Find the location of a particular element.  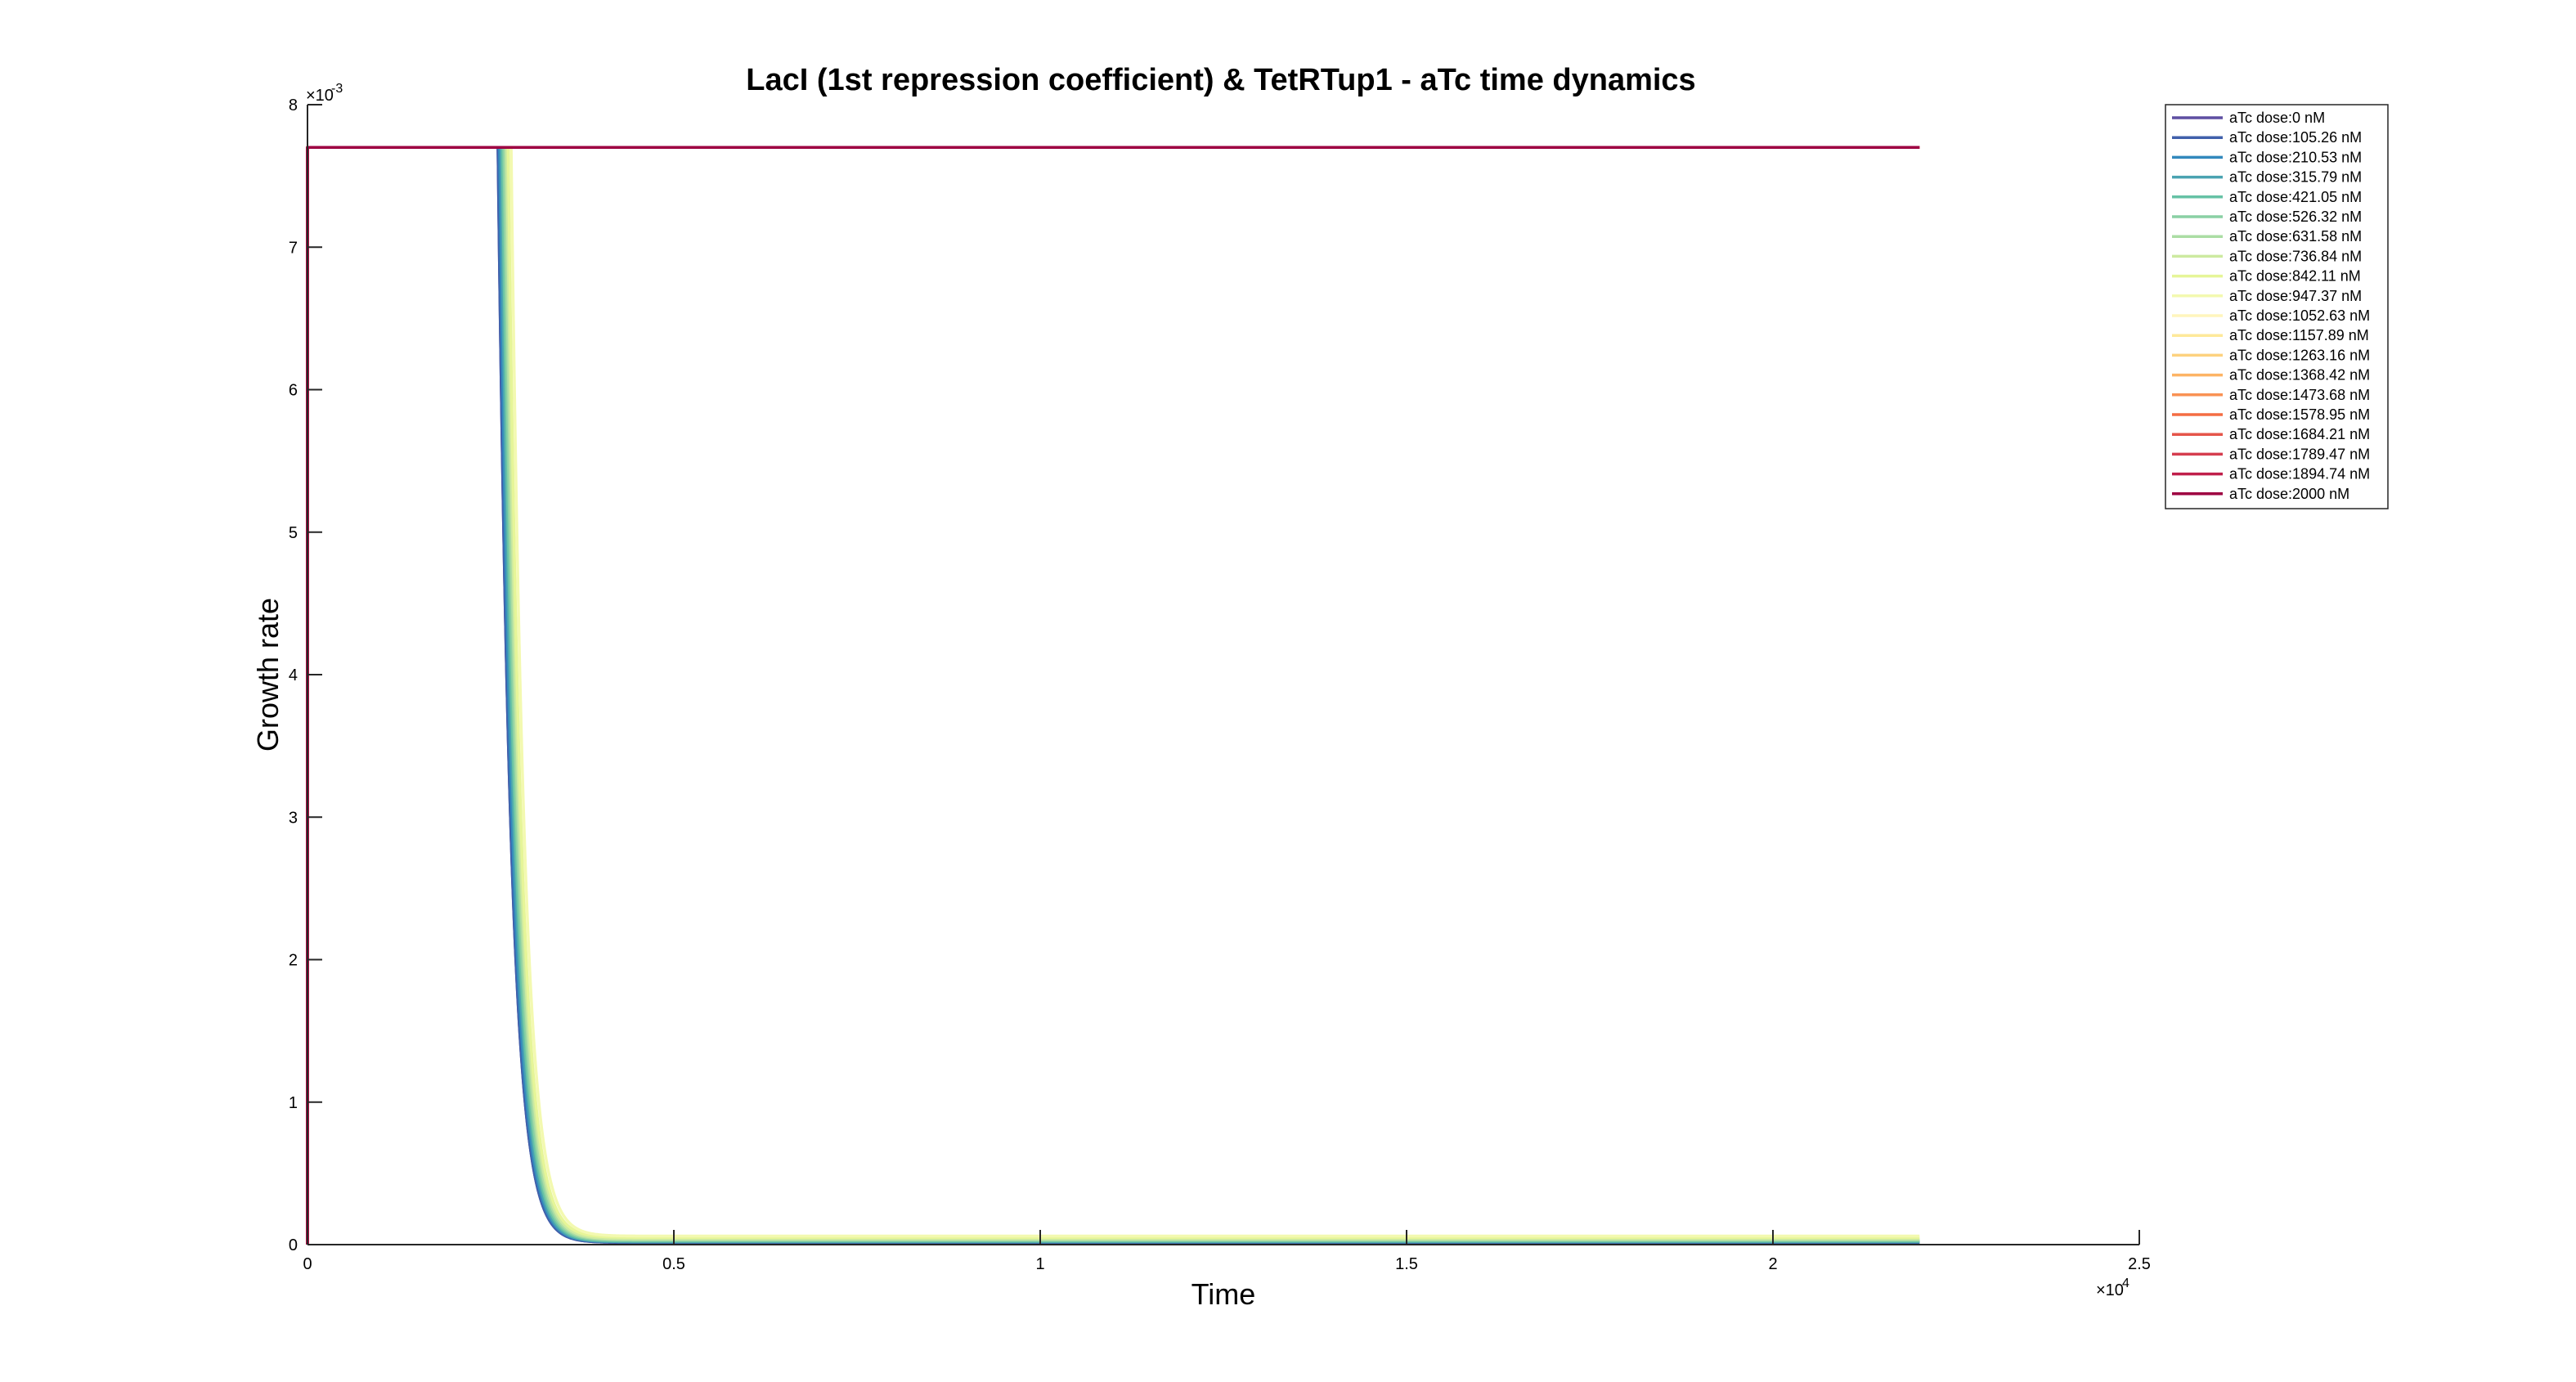

legend-entry-label: aTc dose:105.26 nM is located at coordinates (2295, 137).